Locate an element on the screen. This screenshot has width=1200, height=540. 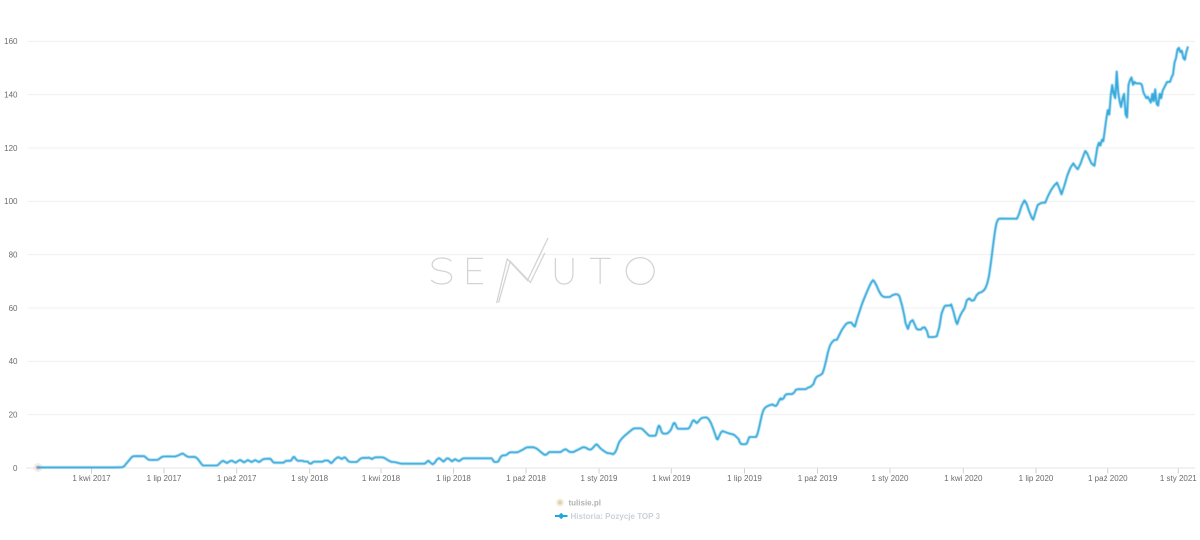
svg-text: 1 kwi 2020 is located at coordinates (963, 478).